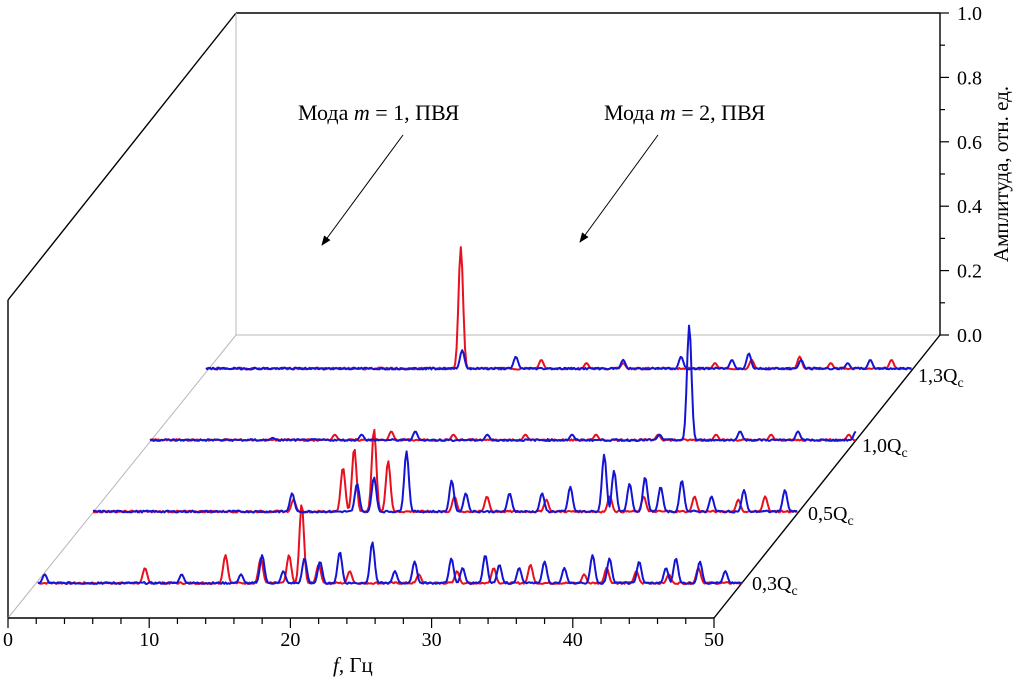 The width and height of the screenshot is (1022, 687). I want to click on depth-label-0: 0,3Qc, so click(775, 586).